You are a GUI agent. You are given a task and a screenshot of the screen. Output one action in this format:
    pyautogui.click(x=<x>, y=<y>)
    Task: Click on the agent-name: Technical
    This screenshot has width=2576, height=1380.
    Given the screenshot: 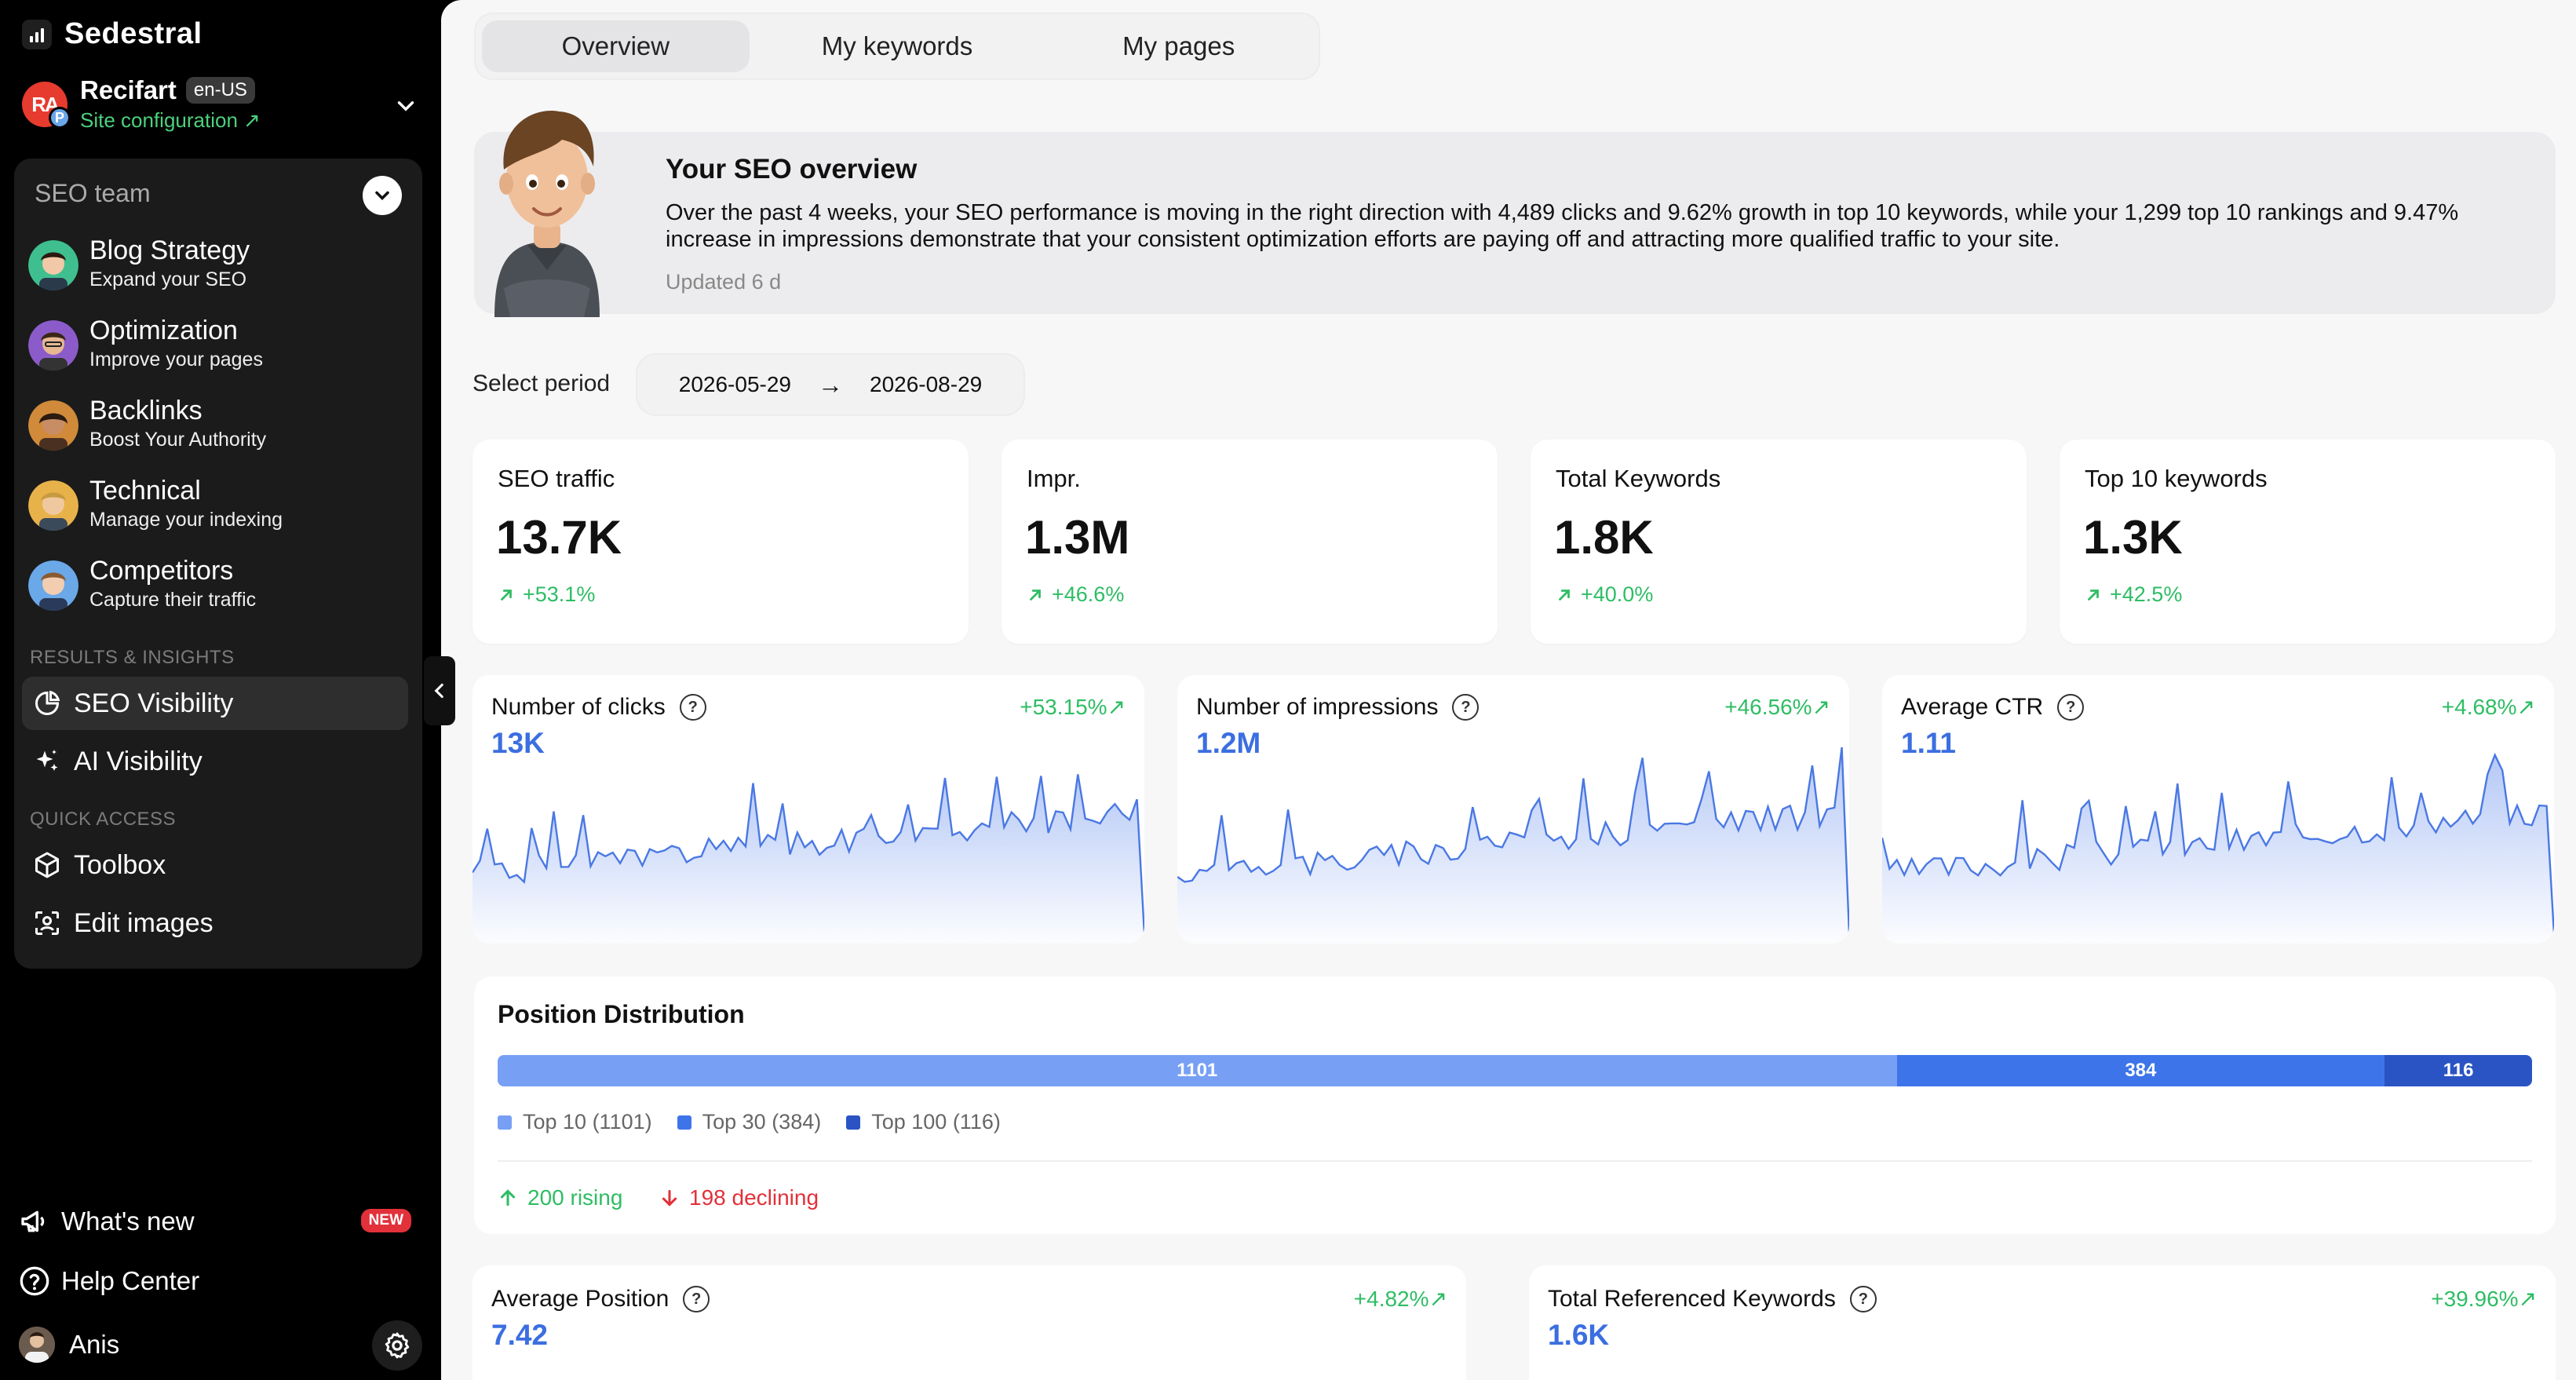 What is the action you would take?
    pyautogui.click(x=145, y=491)
    